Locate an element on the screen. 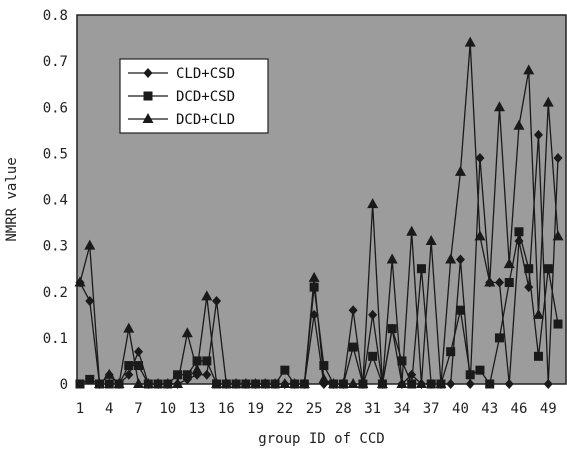  x-tick-label: 25 is located at coordinates (314, 409).